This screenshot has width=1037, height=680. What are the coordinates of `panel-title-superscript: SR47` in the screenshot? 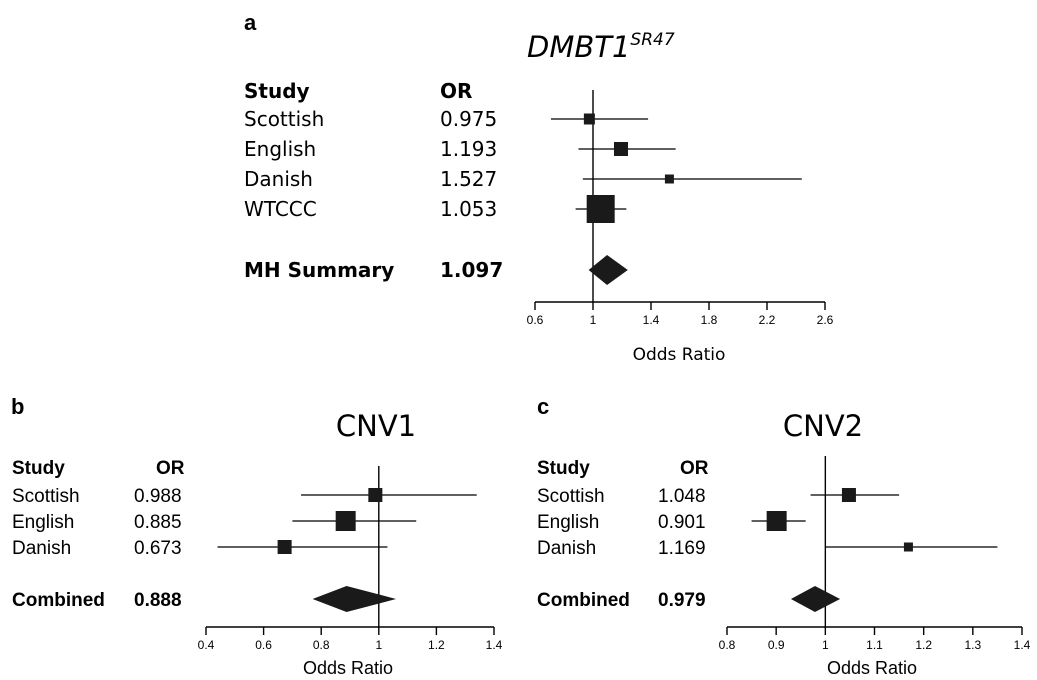 It's located at (652, 40).